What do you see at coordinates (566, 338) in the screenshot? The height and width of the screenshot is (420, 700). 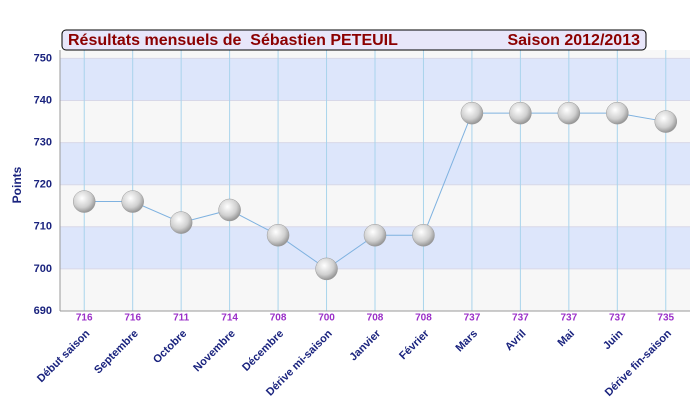 I see `x-tick-label: Mai` at bounding box center [566, 338].